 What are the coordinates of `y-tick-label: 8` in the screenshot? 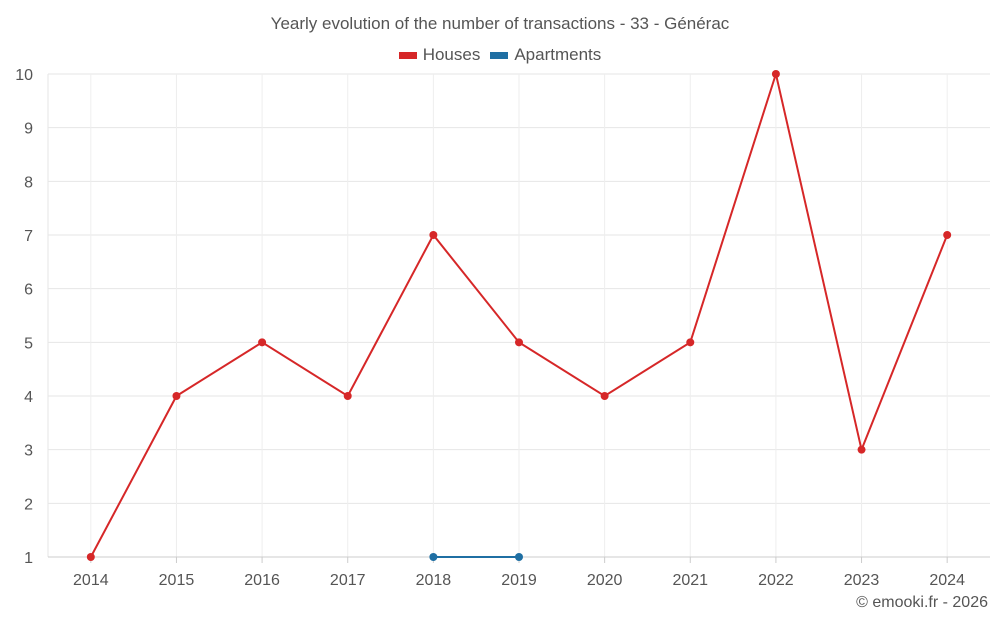 It's located at (28, 182).